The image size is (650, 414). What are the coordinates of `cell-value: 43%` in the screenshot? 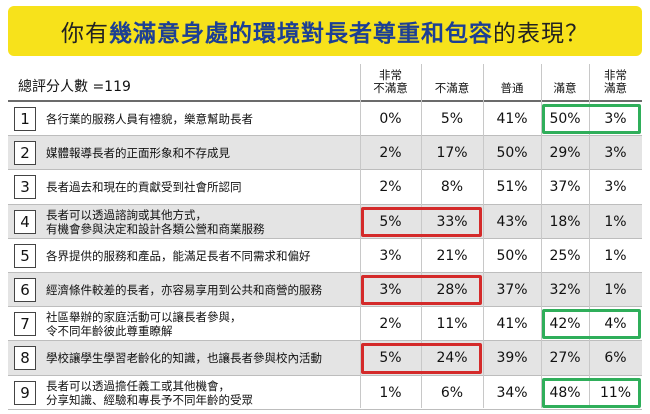 It's located at (512, 221).